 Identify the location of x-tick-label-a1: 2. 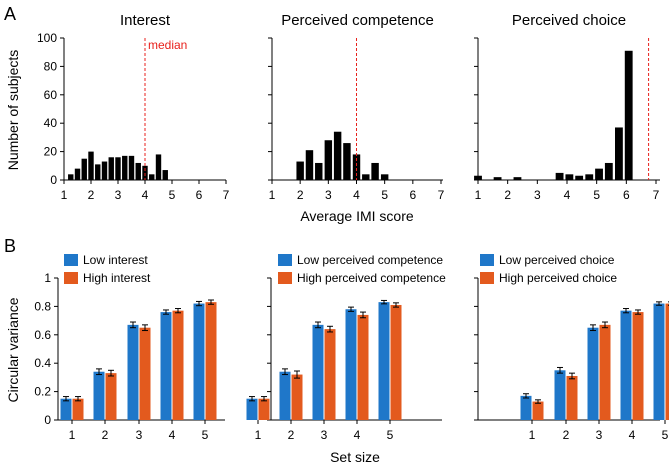
(91, 195).